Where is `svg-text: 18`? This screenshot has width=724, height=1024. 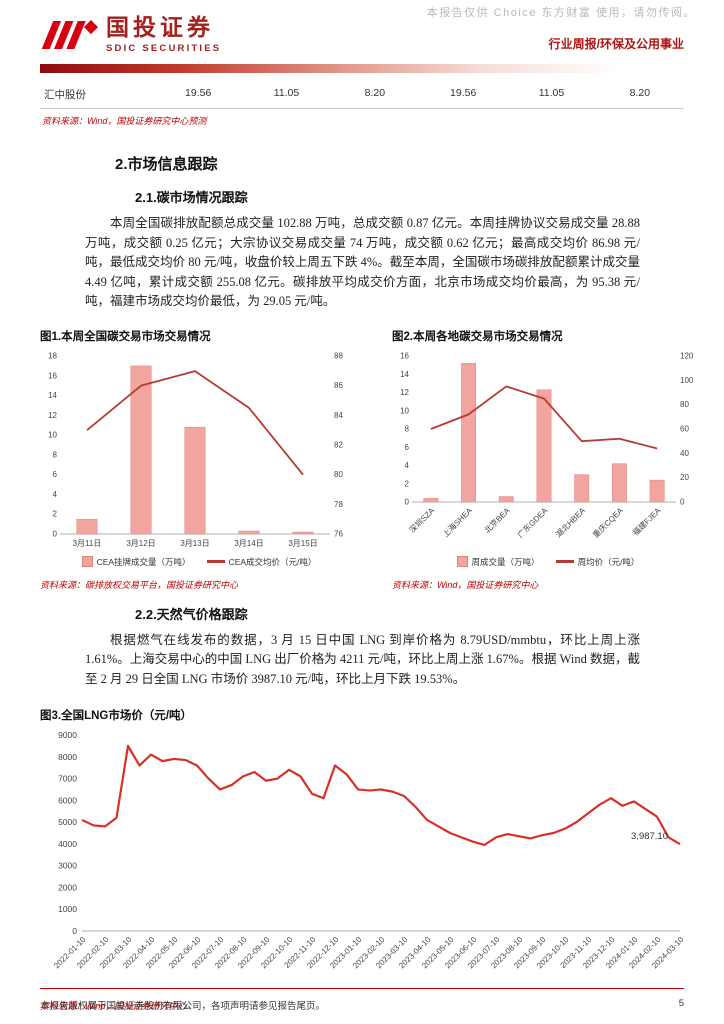
svg-text: 18 is located at coordinates (52, 355).